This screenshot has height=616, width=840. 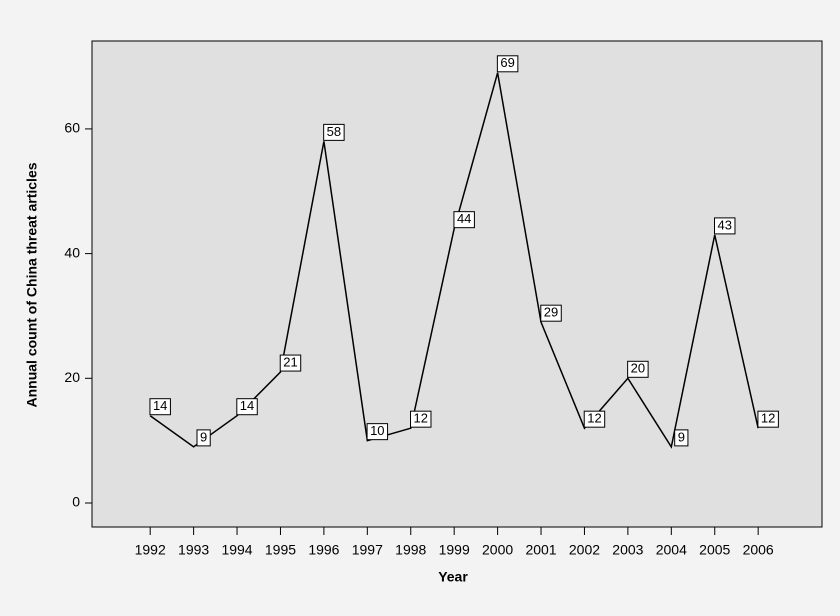 I want to click on x-tick-label: 2001, so click(x=540, y=550).